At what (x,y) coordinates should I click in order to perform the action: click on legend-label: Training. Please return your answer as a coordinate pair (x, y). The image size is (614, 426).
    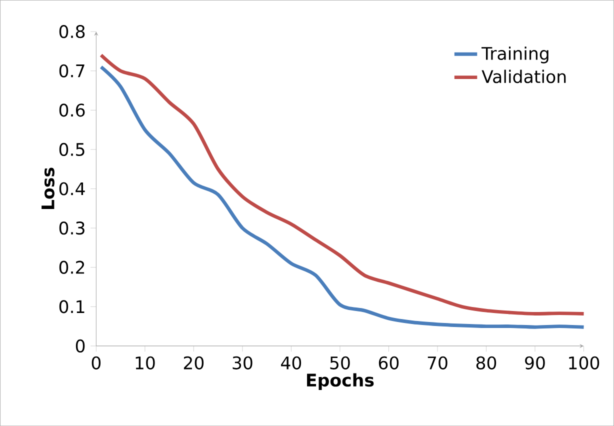
    Looking at the image, I should click on (515, 55).